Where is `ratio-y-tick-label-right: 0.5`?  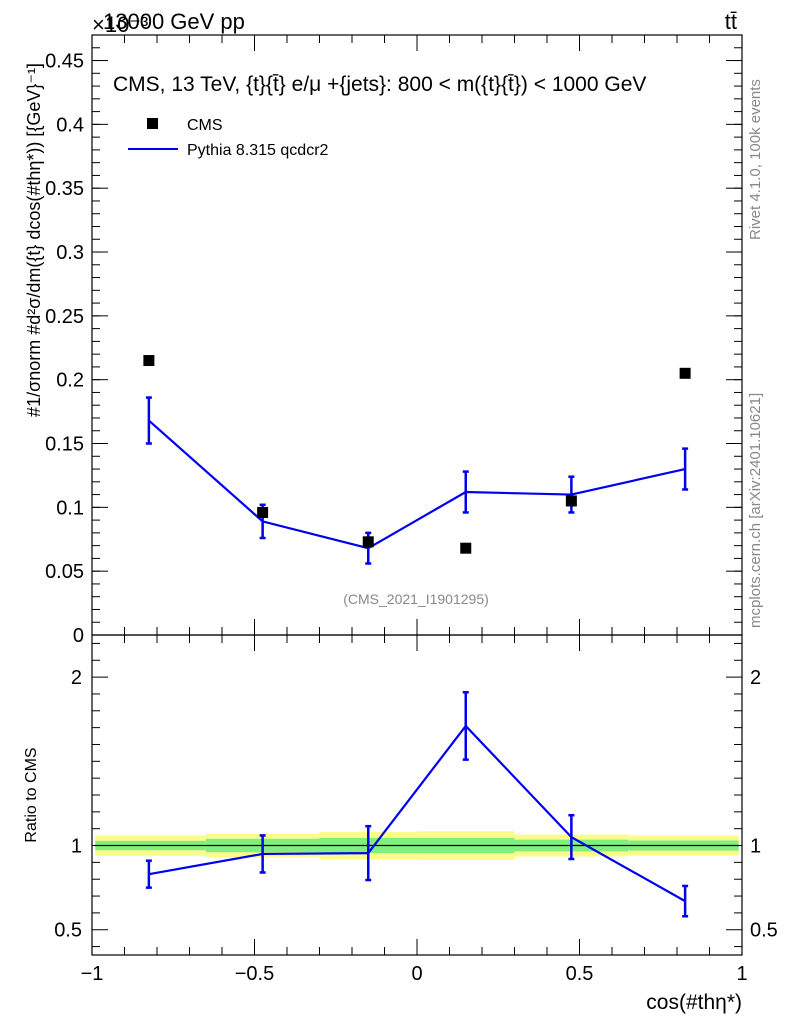 ratio-y-tick-label-right: 0.5 is located at coordinates (764, 931).